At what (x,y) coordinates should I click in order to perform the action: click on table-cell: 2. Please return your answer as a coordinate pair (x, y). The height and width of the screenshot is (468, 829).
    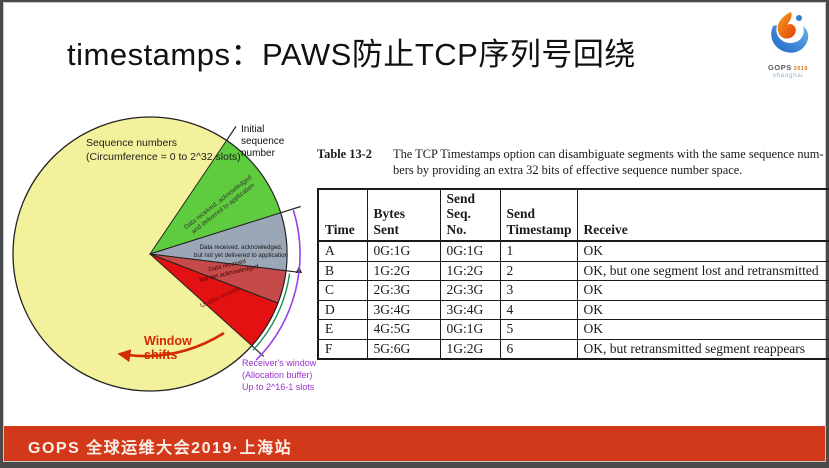
    Looking at the image, I should click on (538, 271).